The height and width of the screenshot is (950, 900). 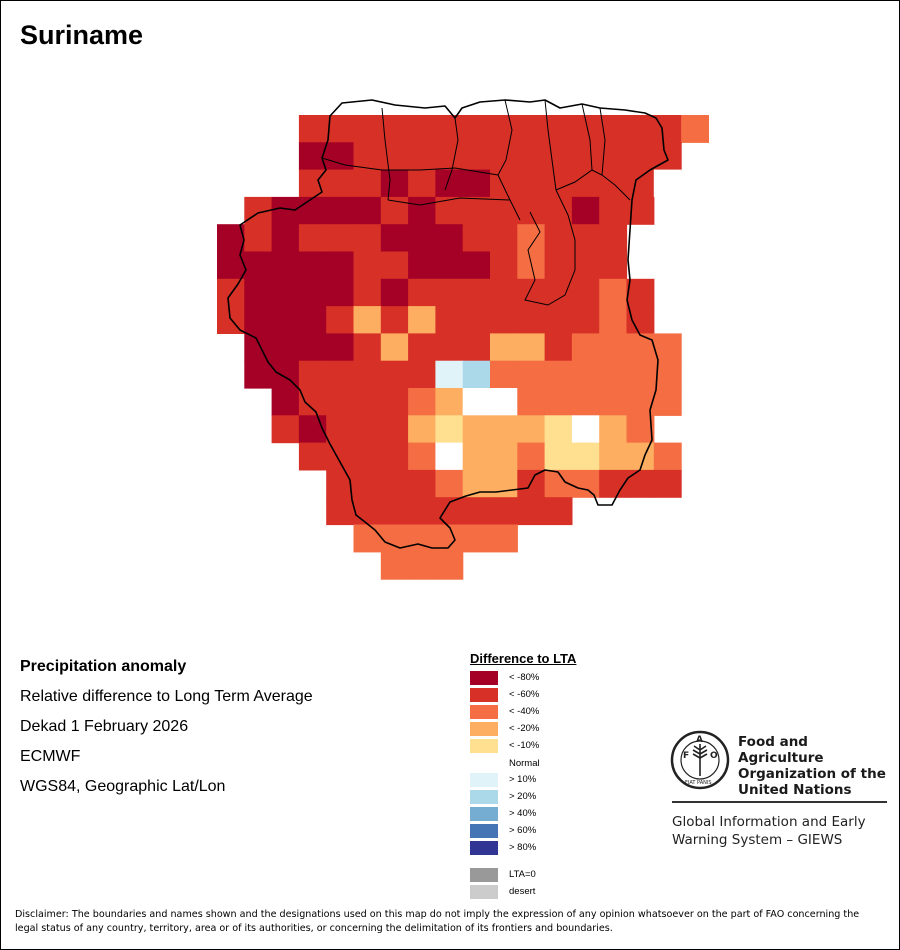 I want to click on legend-label: LTA=0, so click(x=522, y=874).